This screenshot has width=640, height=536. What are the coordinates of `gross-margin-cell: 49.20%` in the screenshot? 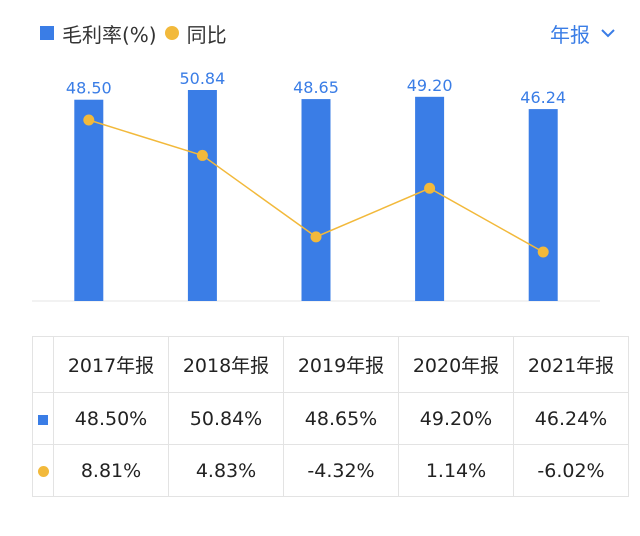 It's located at (456, 418).